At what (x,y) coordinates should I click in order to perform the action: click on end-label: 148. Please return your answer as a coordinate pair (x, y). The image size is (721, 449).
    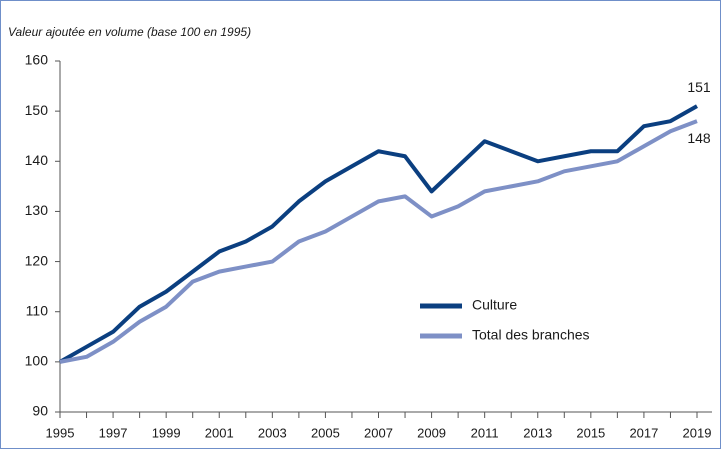
    Looking at the image, I should click on (699, 138).